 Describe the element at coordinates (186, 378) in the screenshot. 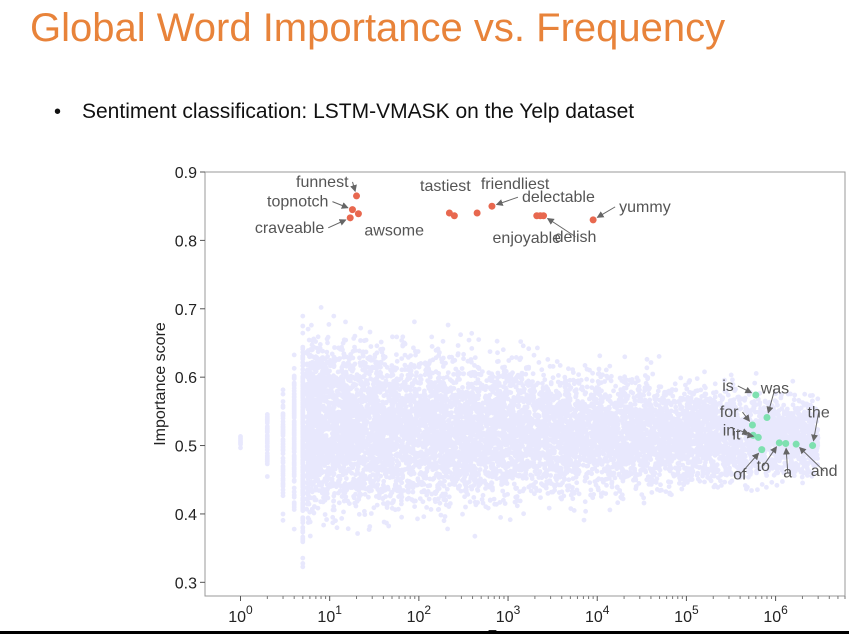

I see `y-tick-label: 0.6` at that location.